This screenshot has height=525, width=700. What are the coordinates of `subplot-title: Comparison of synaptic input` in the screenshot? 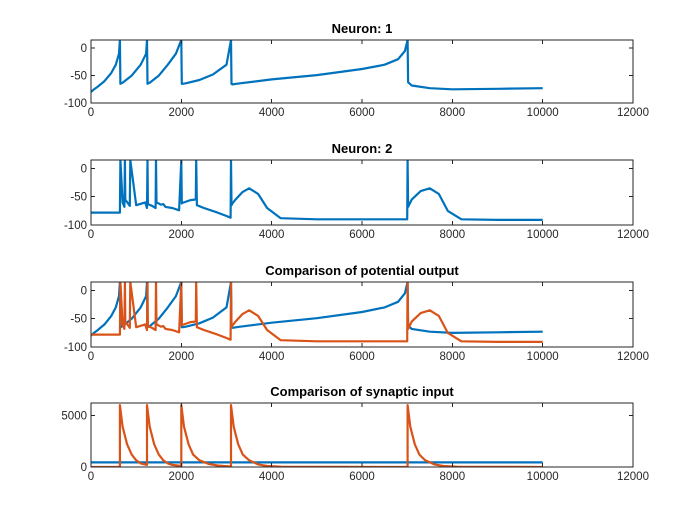 It's located at (362, 391).